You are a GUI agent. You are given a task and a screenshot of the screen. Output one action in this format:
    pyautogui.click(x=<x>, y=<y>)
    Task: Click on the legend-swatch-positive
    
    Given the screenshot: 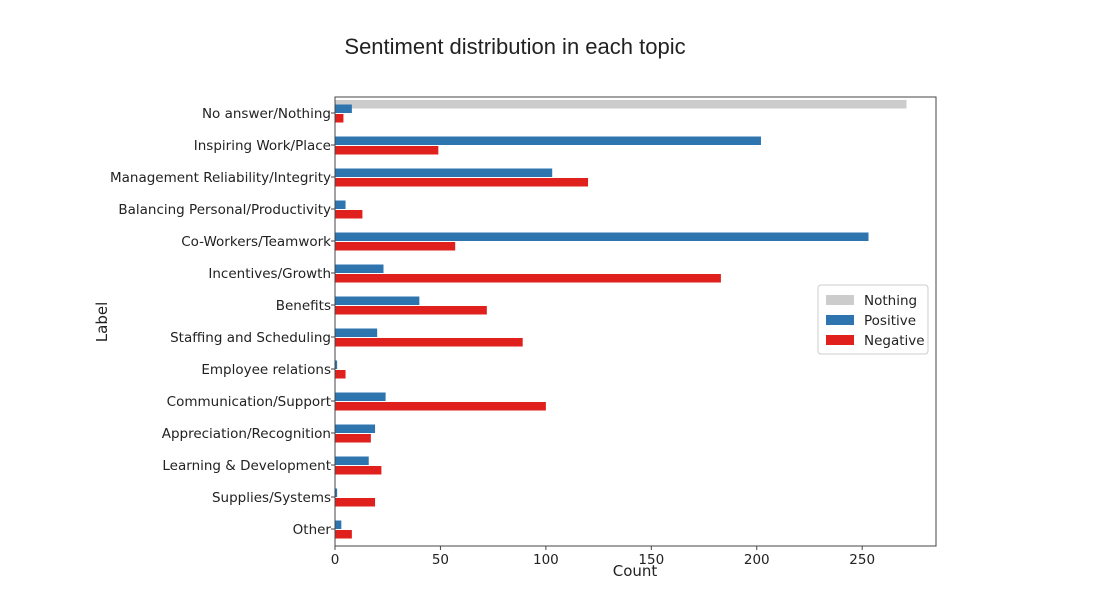 What is the action you would take?
    pyautogui.click(x=840, y=320)
    